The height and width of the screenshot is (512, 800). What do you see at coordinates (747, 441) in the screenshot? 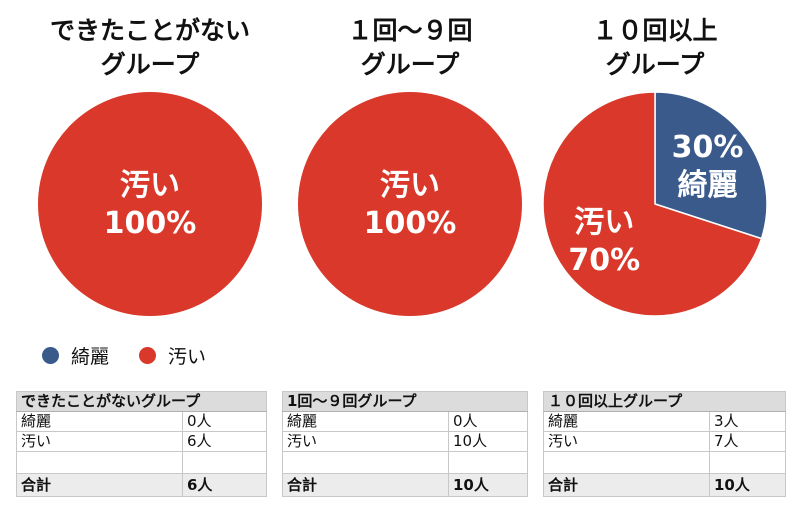
I see `table-cell-value: 7人` at bounding box center [747, 441].